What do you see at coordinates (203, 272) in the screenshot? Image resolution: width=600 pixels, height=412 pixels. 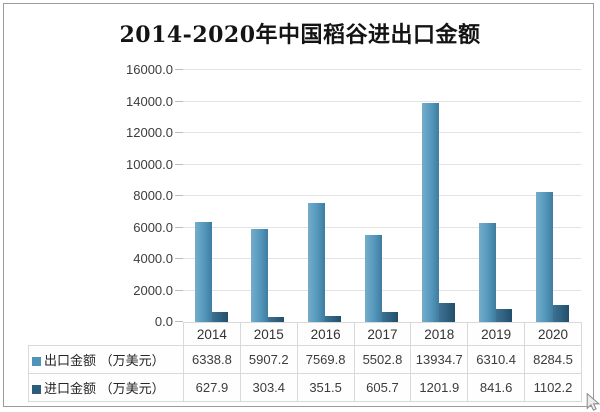 I see `bar-2014-series0` at bounding box center [203, 272].